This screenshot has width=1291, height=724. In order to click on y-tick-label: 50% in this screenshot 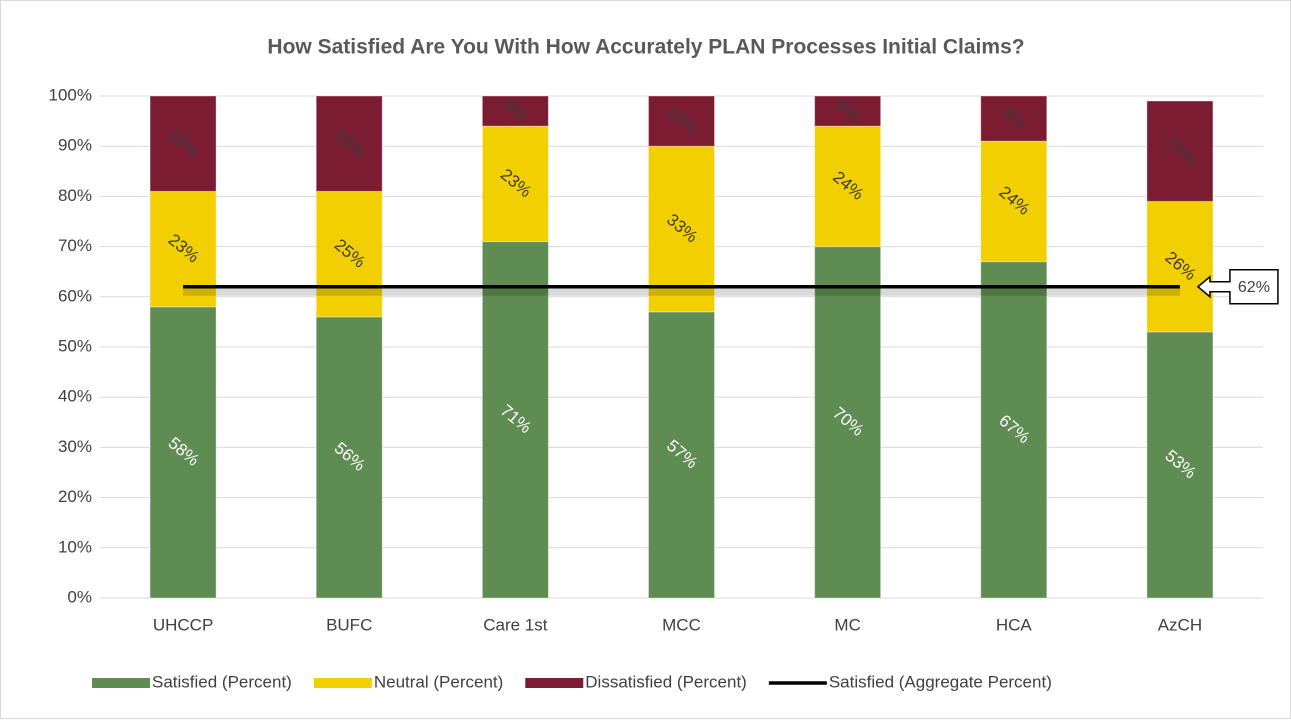, I will do `click(75, 345)`.